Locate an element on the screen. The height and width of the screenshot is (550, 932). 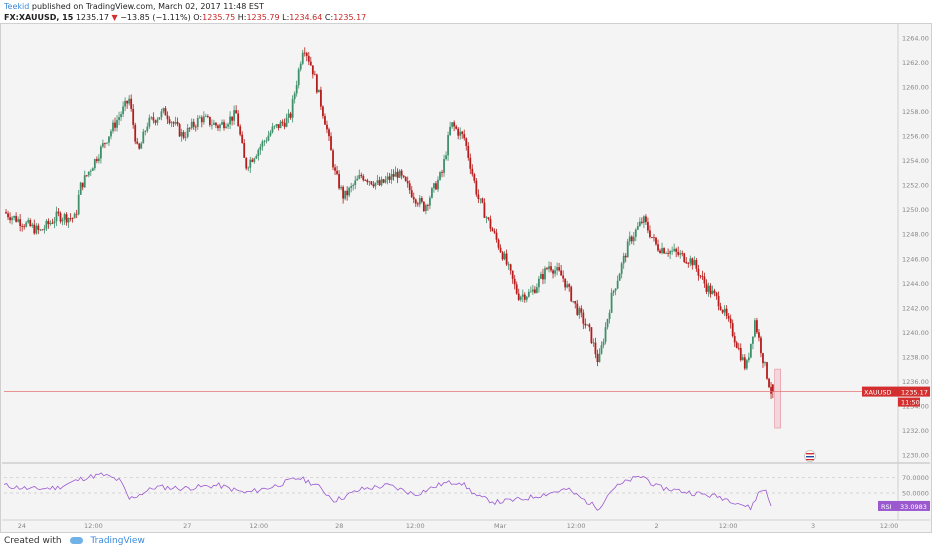
symbol-tag-bg is located at coordinates (880, 391).